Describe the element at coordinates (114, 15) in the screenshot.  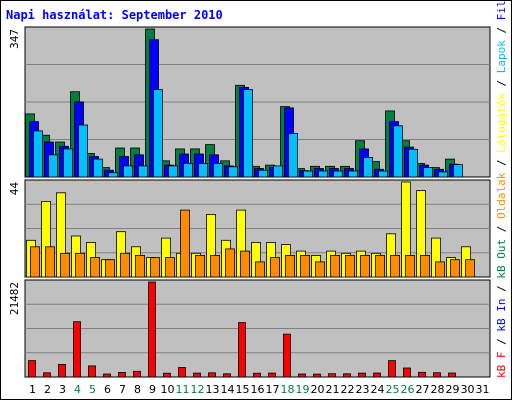
I see `chart-title: Napi használat: September 2010` at that location.